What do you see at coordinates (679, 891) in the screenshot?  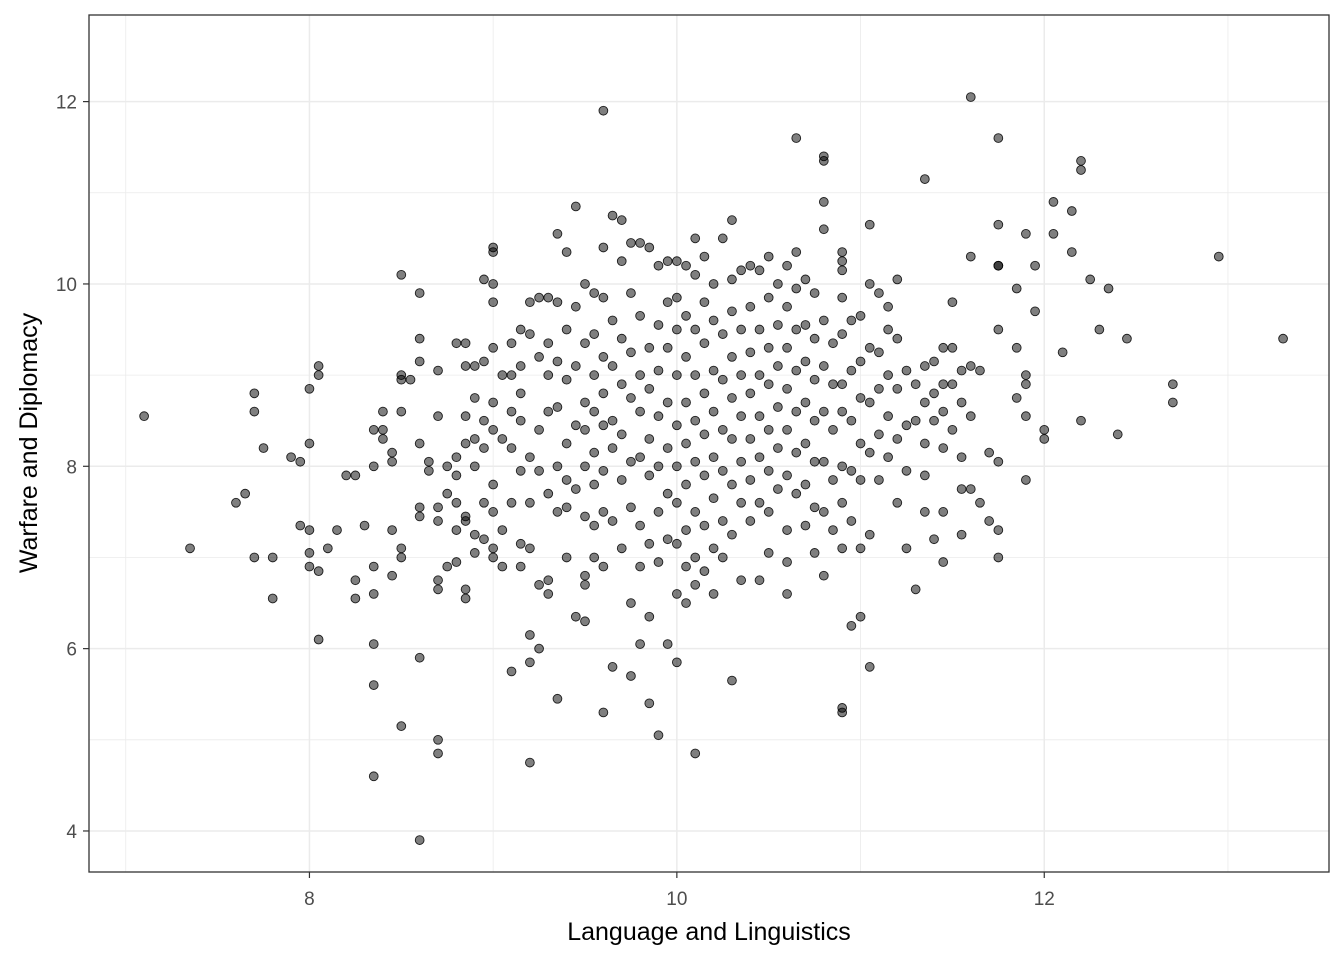 I see `x-axis-ticks: 8 10 12` at bounding box center [679, 891].